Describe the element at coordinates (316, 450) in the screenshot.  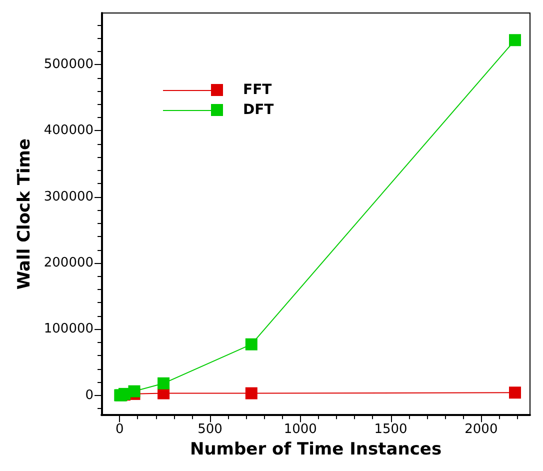
I see `x-axis-title: Number of Time Instances` at that location.